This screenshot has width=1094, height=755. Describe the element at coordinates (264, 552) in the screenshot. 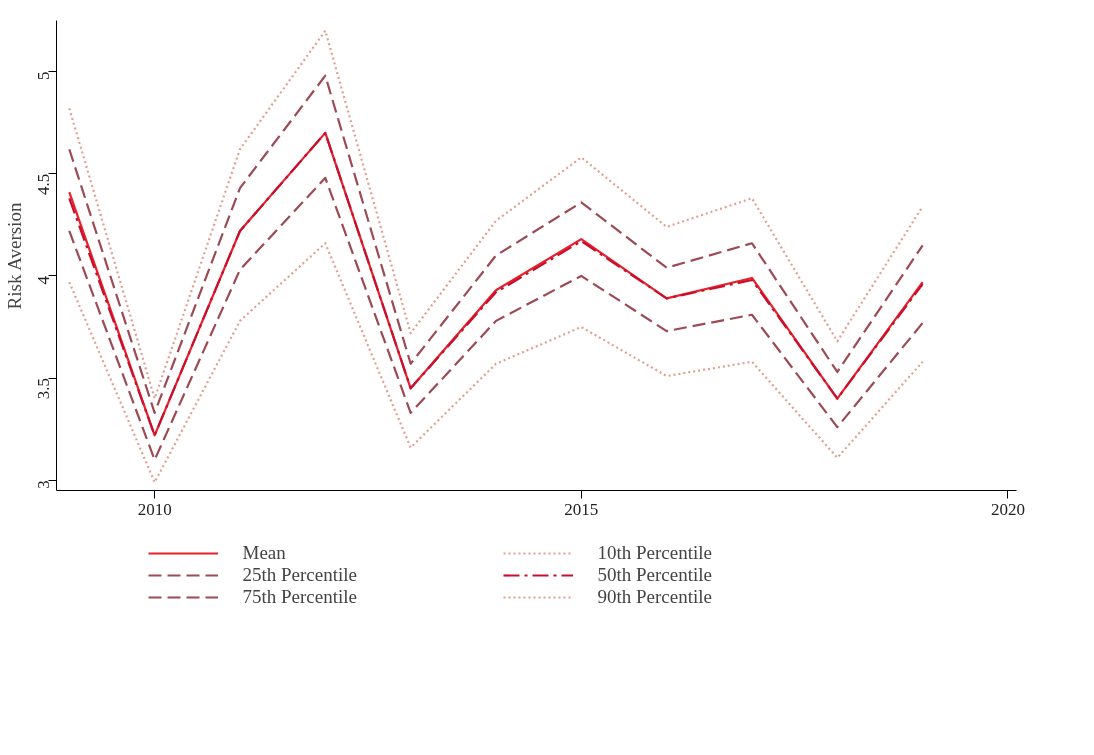

I see `legend-label: Mean` at that location.